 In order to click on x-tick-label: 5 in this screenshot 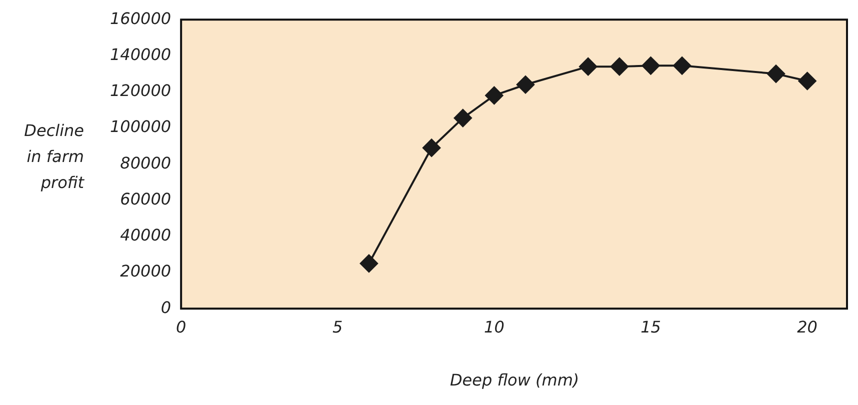, I will do `click(337, 326)`.